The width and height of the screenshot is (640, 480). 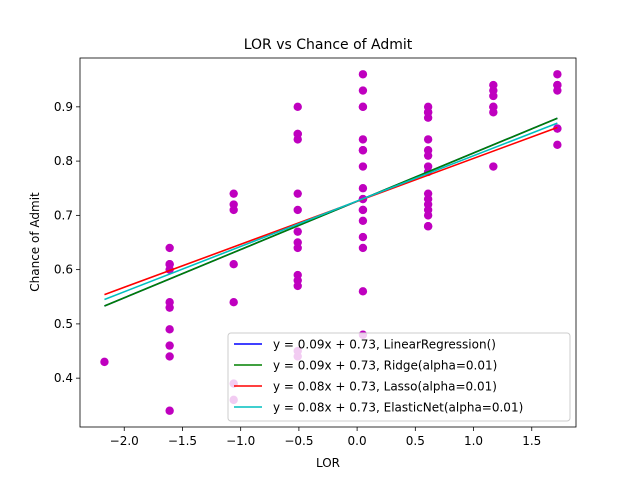 I want to click on legend-box, so click(x=399, y=377).